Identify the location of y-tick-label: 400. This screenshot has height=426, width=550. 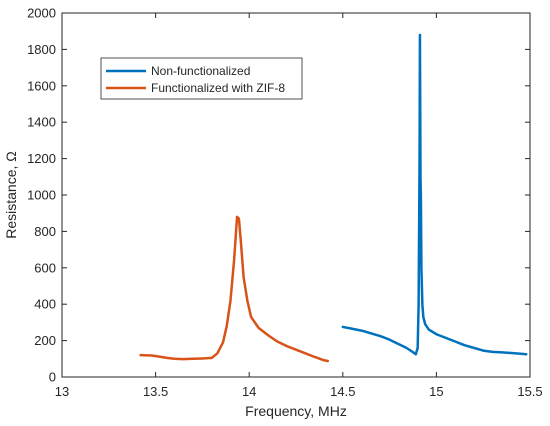
(45, 304).